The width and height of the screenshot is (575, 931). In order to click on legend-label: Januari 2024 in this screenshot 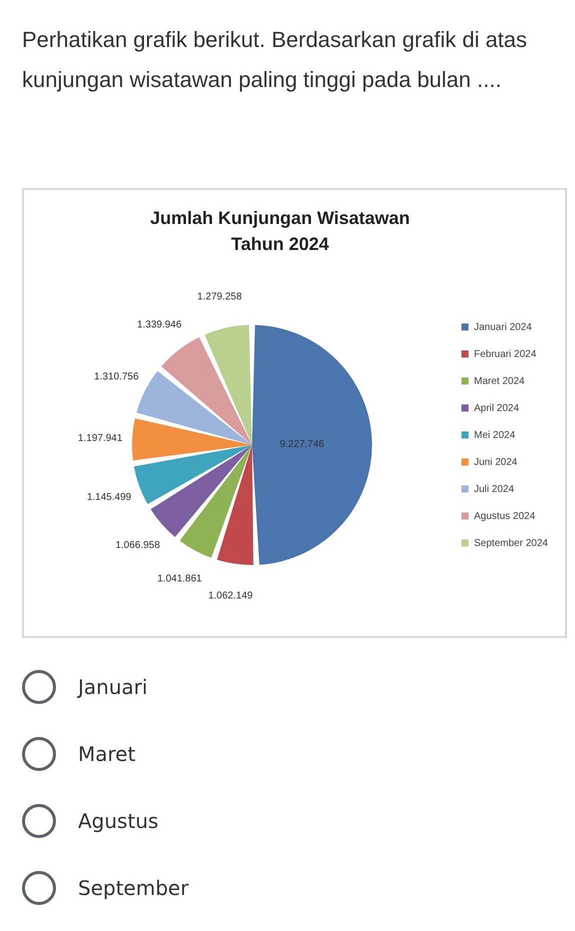, I will do `click(503, 327)`.